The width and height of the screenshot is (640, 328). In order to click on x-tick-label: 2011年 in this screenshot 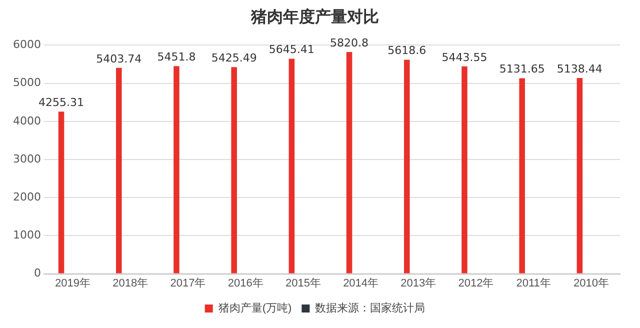, I will do `click(533, 283)`.